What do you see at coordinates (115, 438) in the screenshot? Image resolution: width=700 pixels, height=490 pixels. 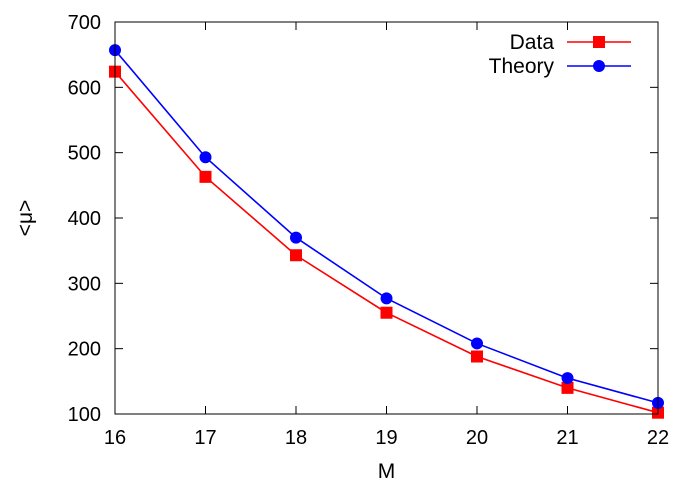 I see `x-tick-label: 16` at bounding box center [115, 438].